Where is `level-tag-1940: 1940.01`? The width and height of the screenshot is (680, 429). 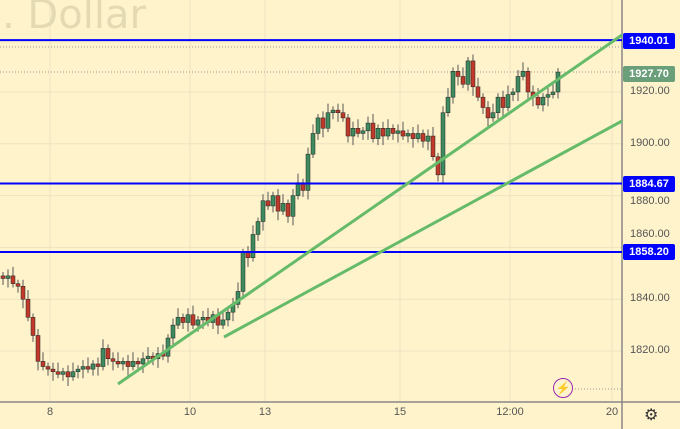
level-tag-1940: 1940.01 is located at coordinates (649, 41).